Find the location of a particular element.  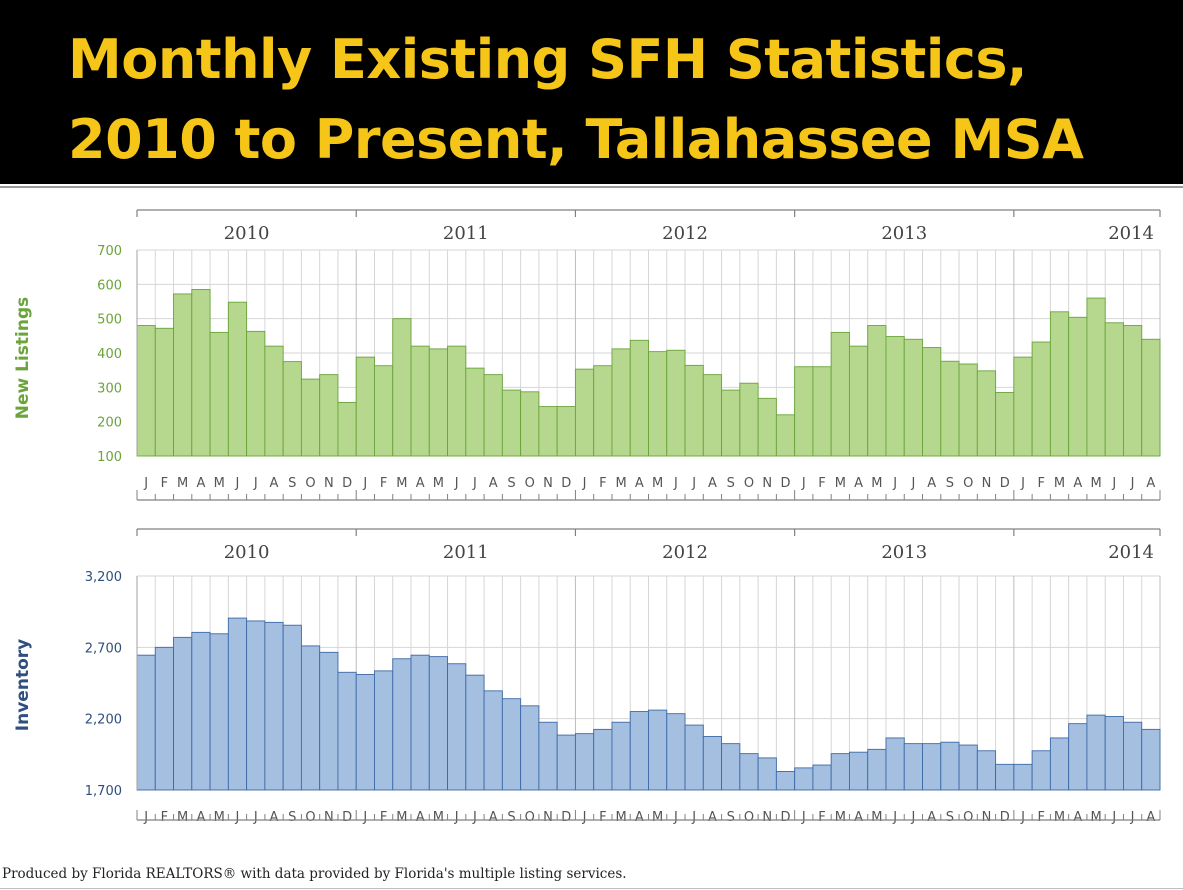

y-tick-label: 2,200 is located at coordinates (103, 720).